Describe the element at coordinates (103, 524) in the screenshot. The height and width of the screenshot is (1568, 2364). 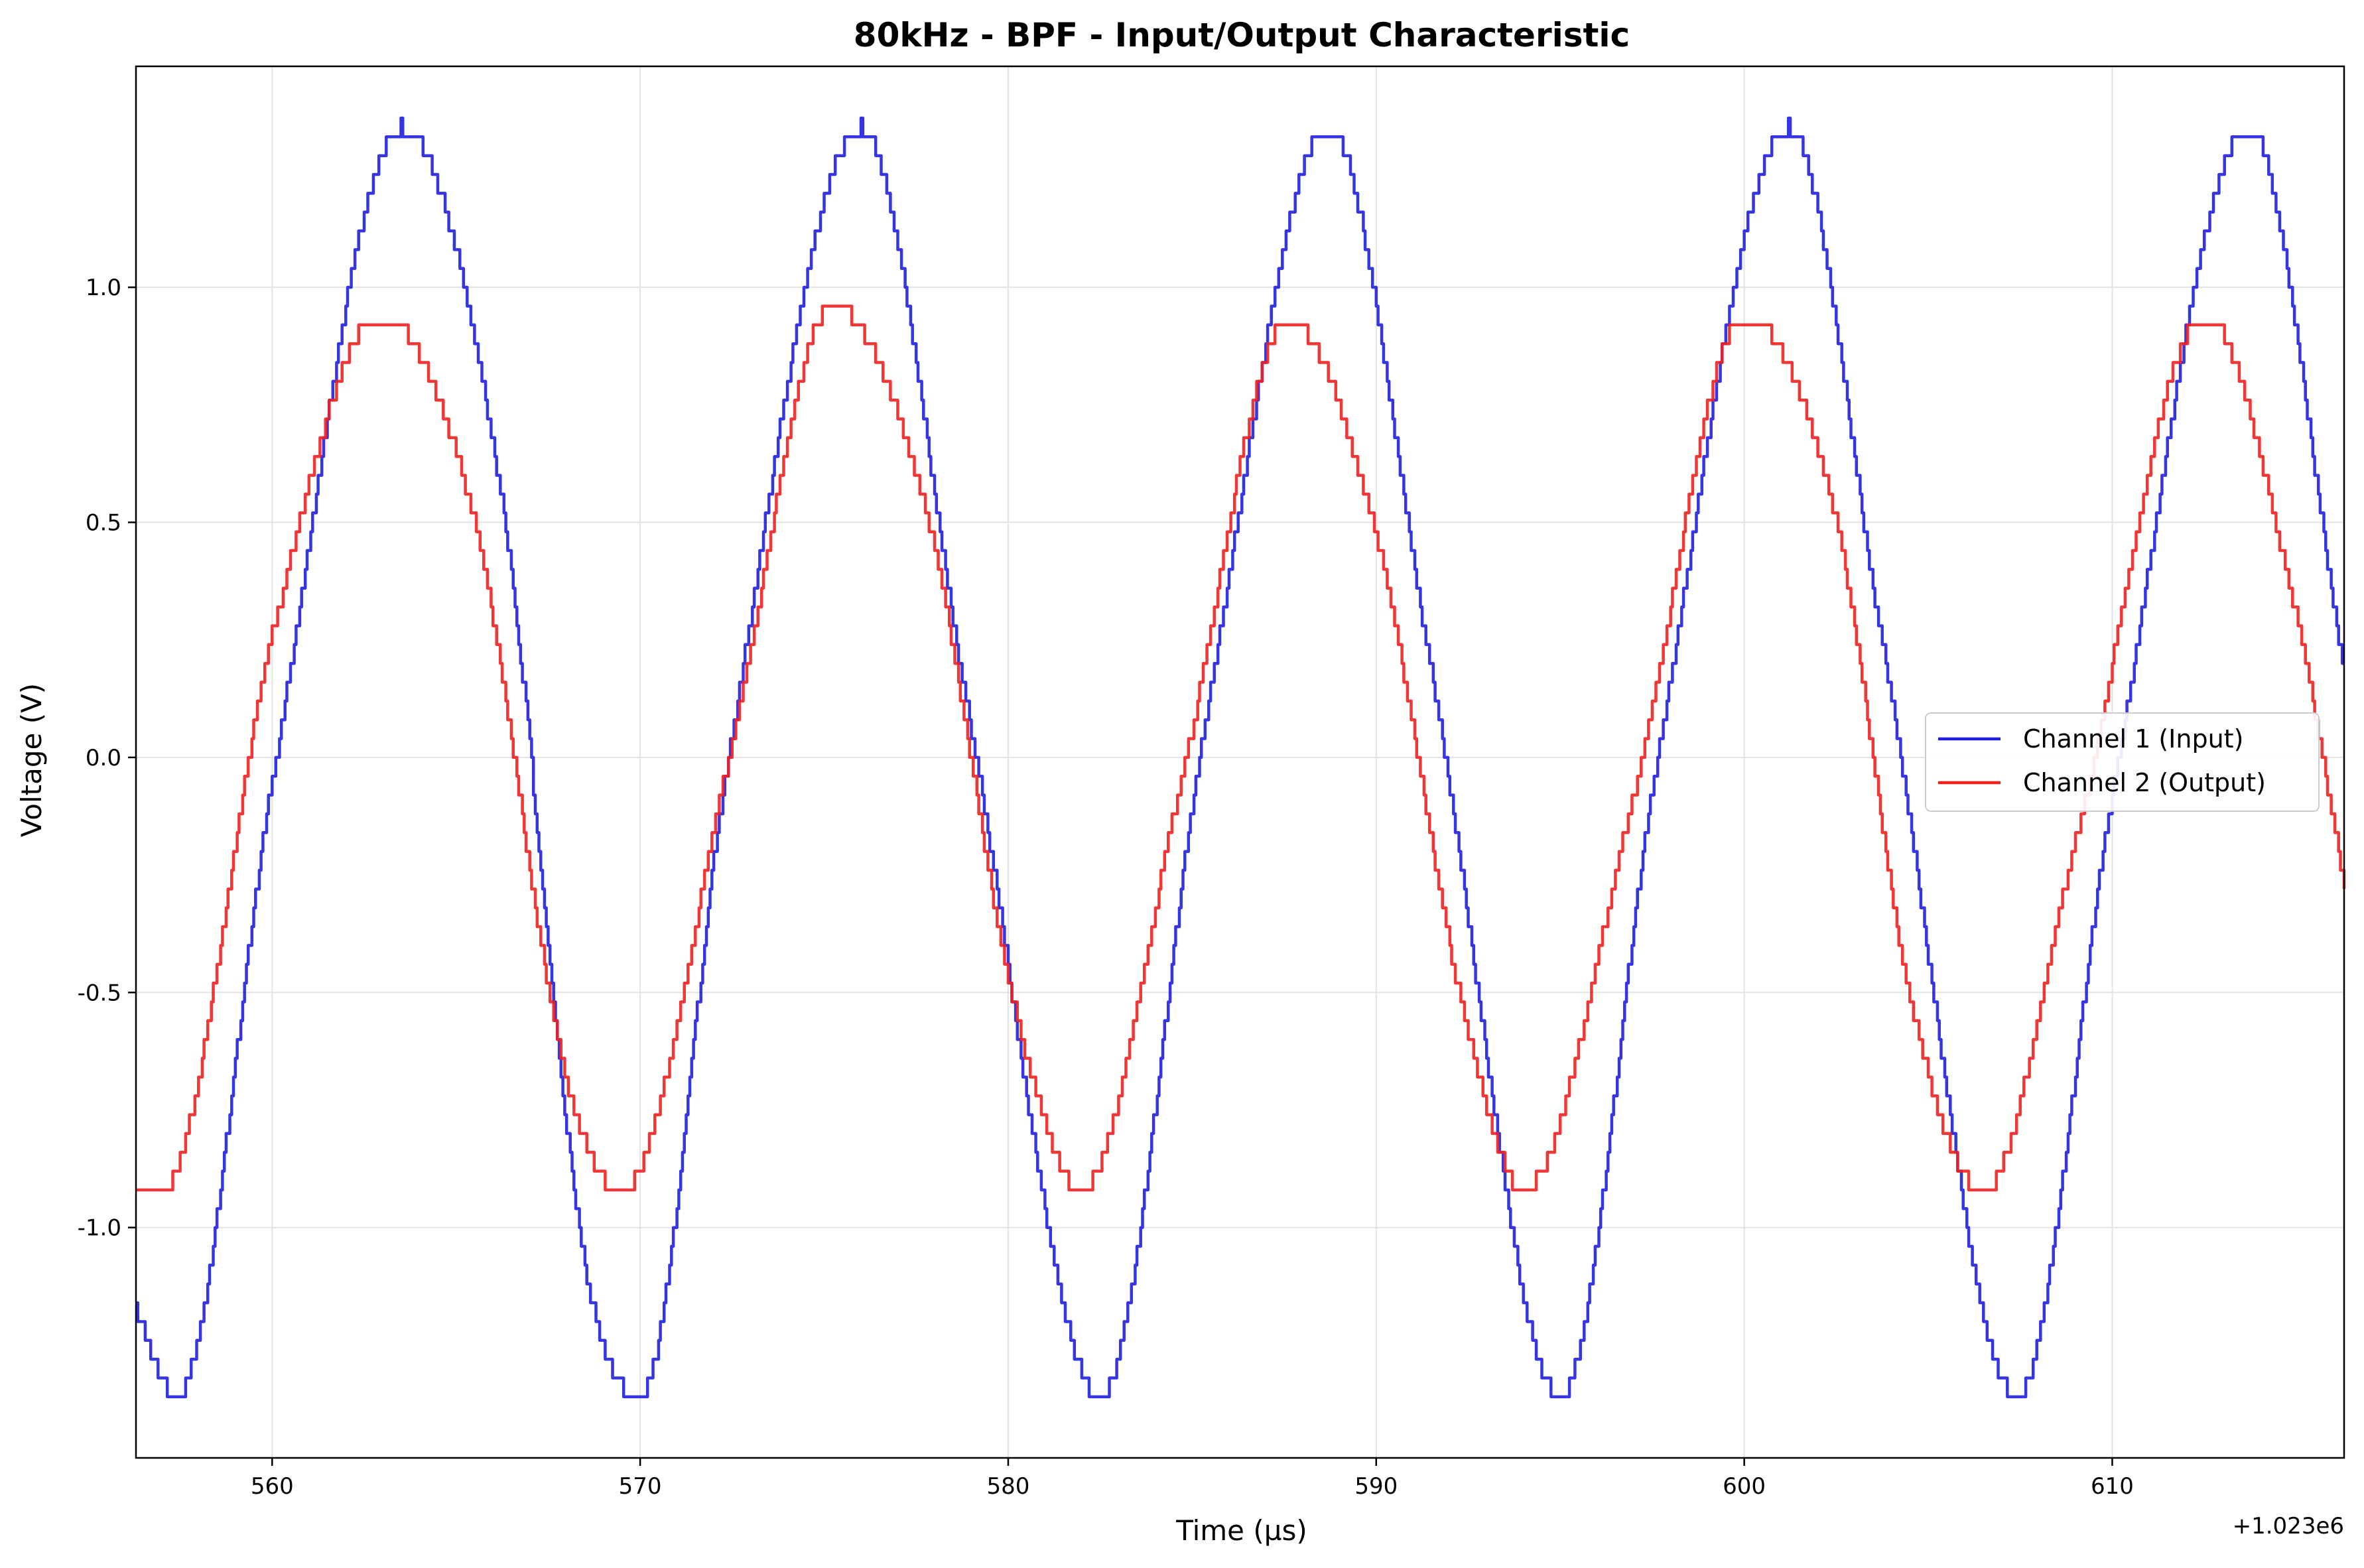
I see `y-tick-label: 0.5` at that location.